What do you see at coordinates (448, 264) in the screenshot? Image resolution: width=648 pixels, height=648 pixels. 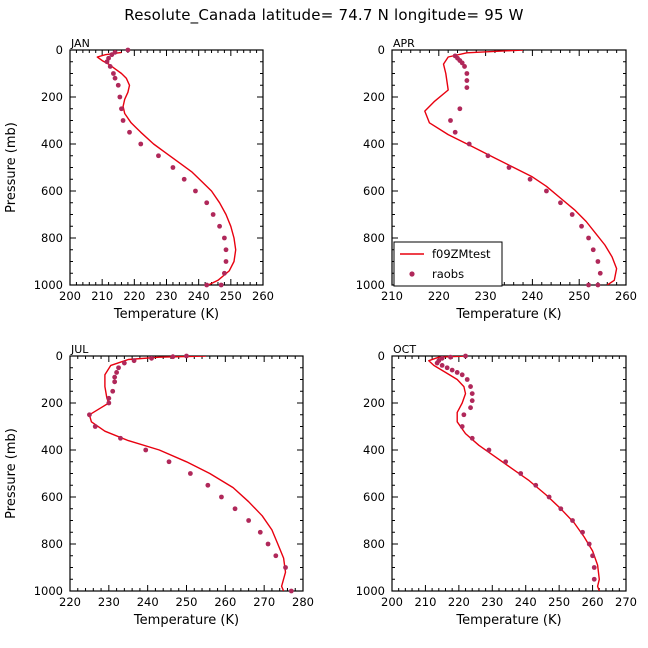 I see `legend-box` at bounding box center [448, 264].